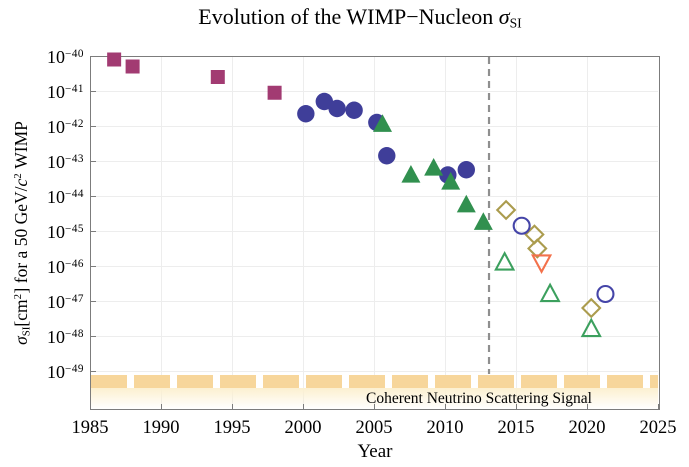 The height and width of the screenshot is (467, 689). I want to click on x-tick-label: 1985, so click(90, 428).